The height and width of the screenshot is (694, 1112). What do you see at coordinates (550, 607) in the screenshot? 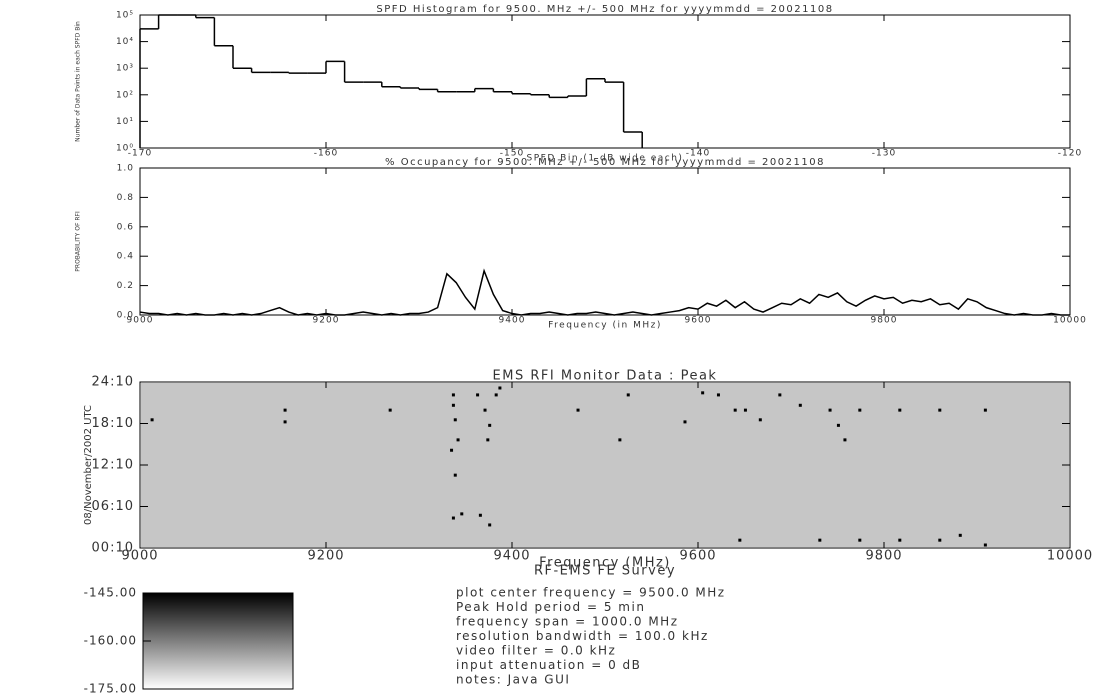
I see `info-line: Peak Hold period = 5 min` at bounding box center [550, 607].